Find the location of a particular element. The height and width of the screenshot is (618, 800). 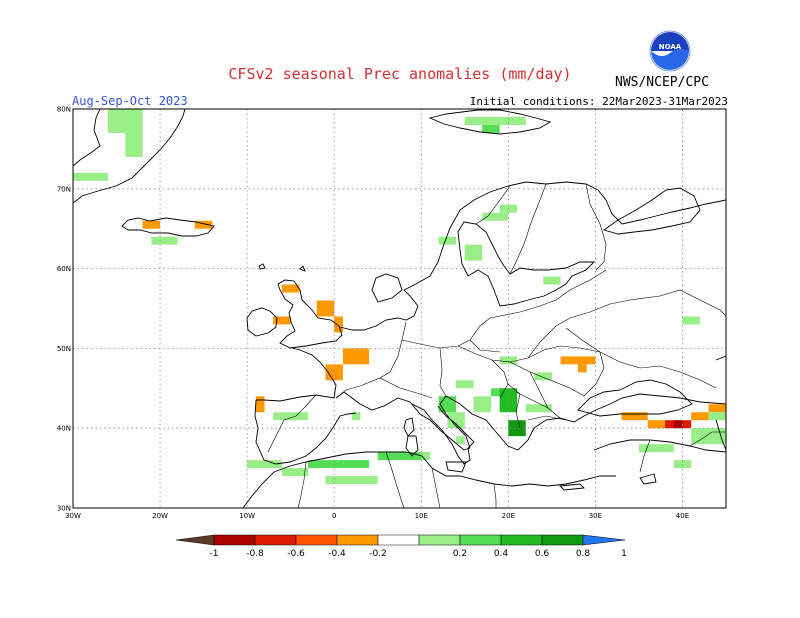

colorbar-high-arrow is located at coordinates (604, 540).